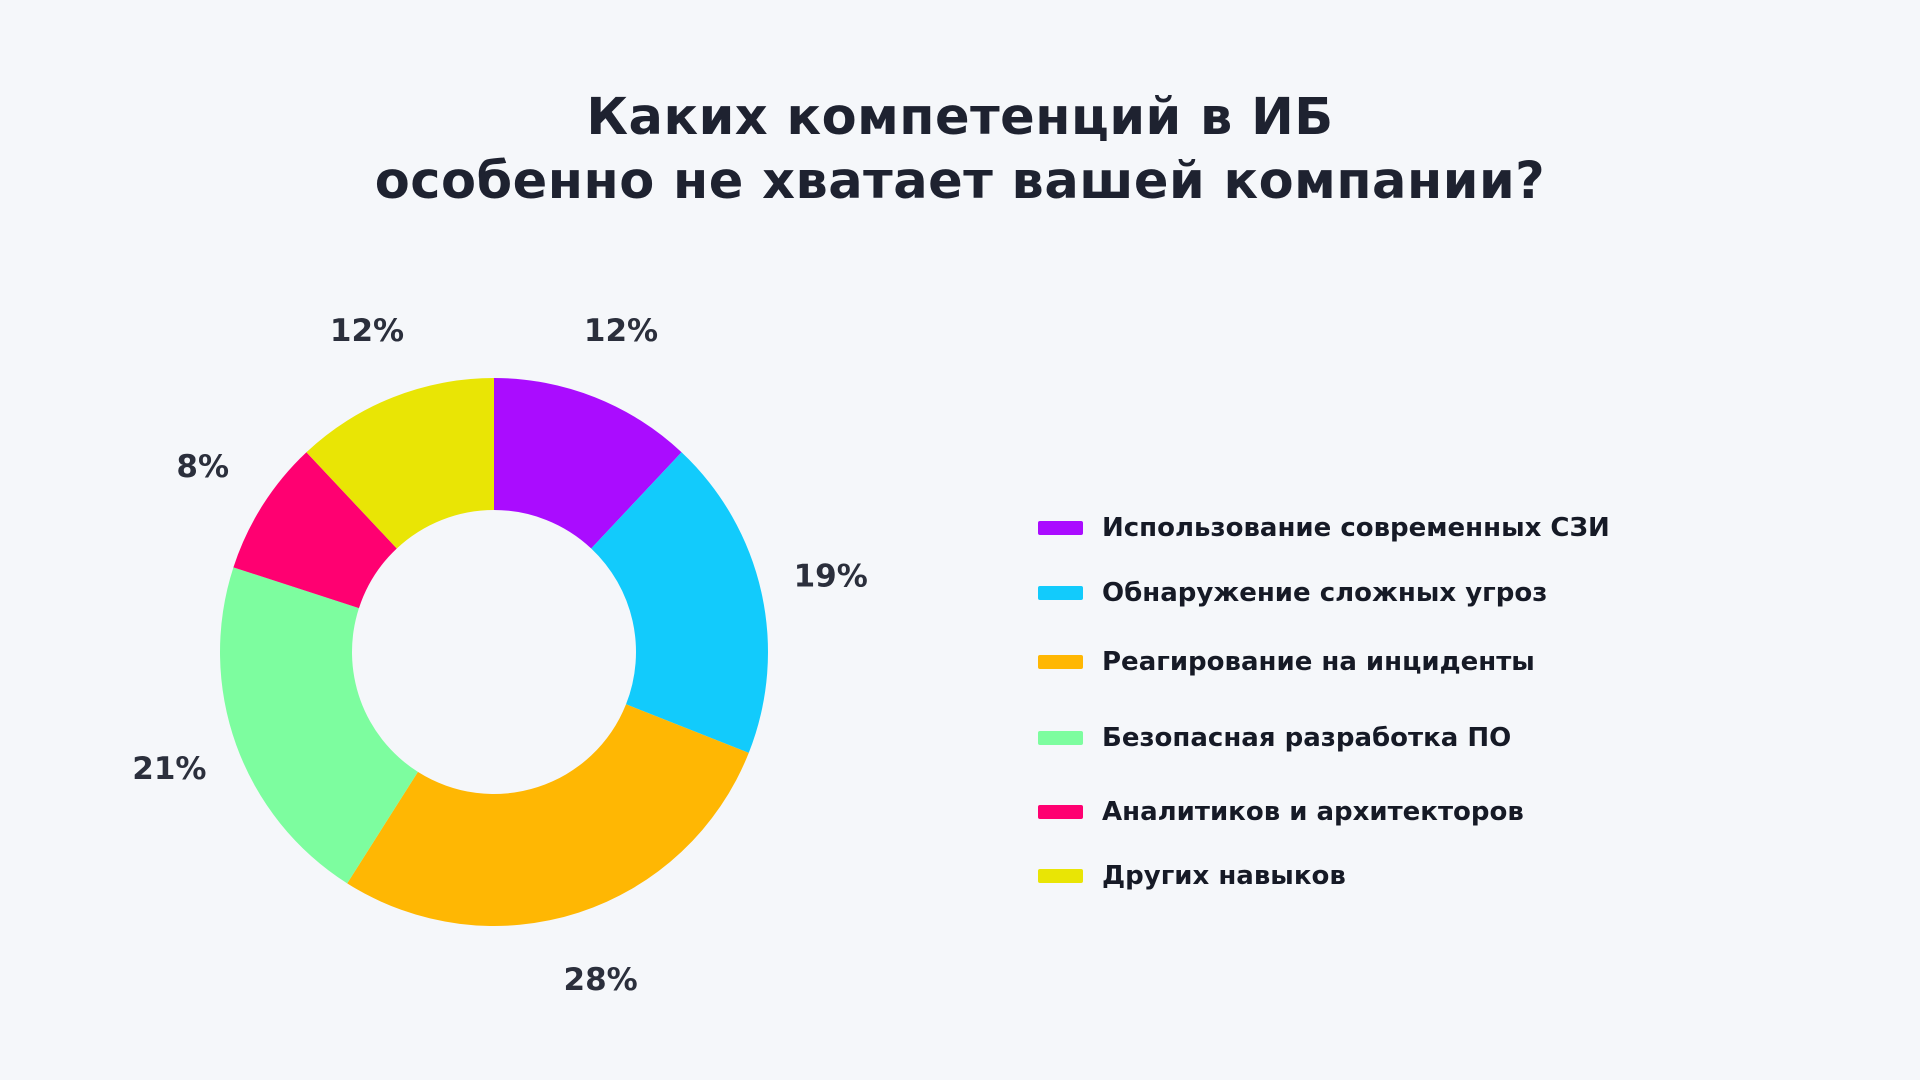 The image size is (1920, 1080). What do you see at coordinates (1325, 593) in the screenshot?
I see `legend-label: Обнаружение сложных угроз` at bounding box center [1325, 593].